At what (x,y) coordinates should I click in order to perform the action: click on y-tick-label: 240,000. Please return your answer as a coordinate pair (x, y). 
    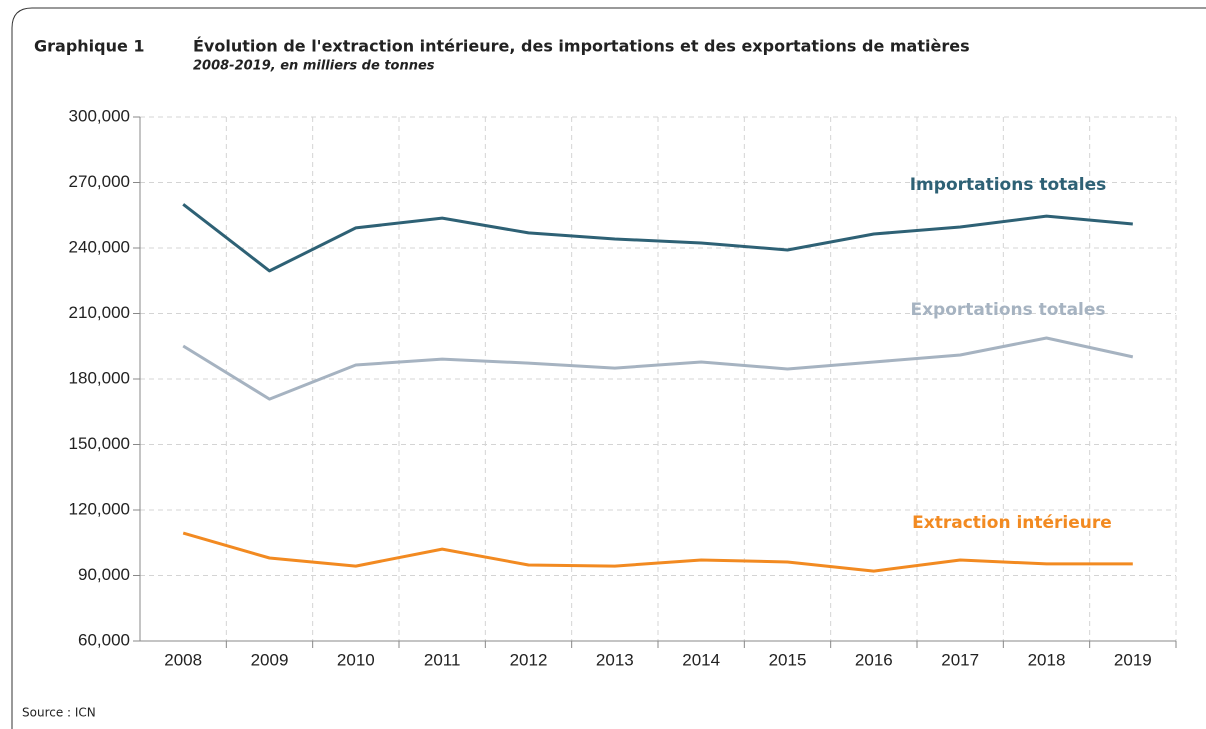
    Looking at the image, I should click on (99, 246).